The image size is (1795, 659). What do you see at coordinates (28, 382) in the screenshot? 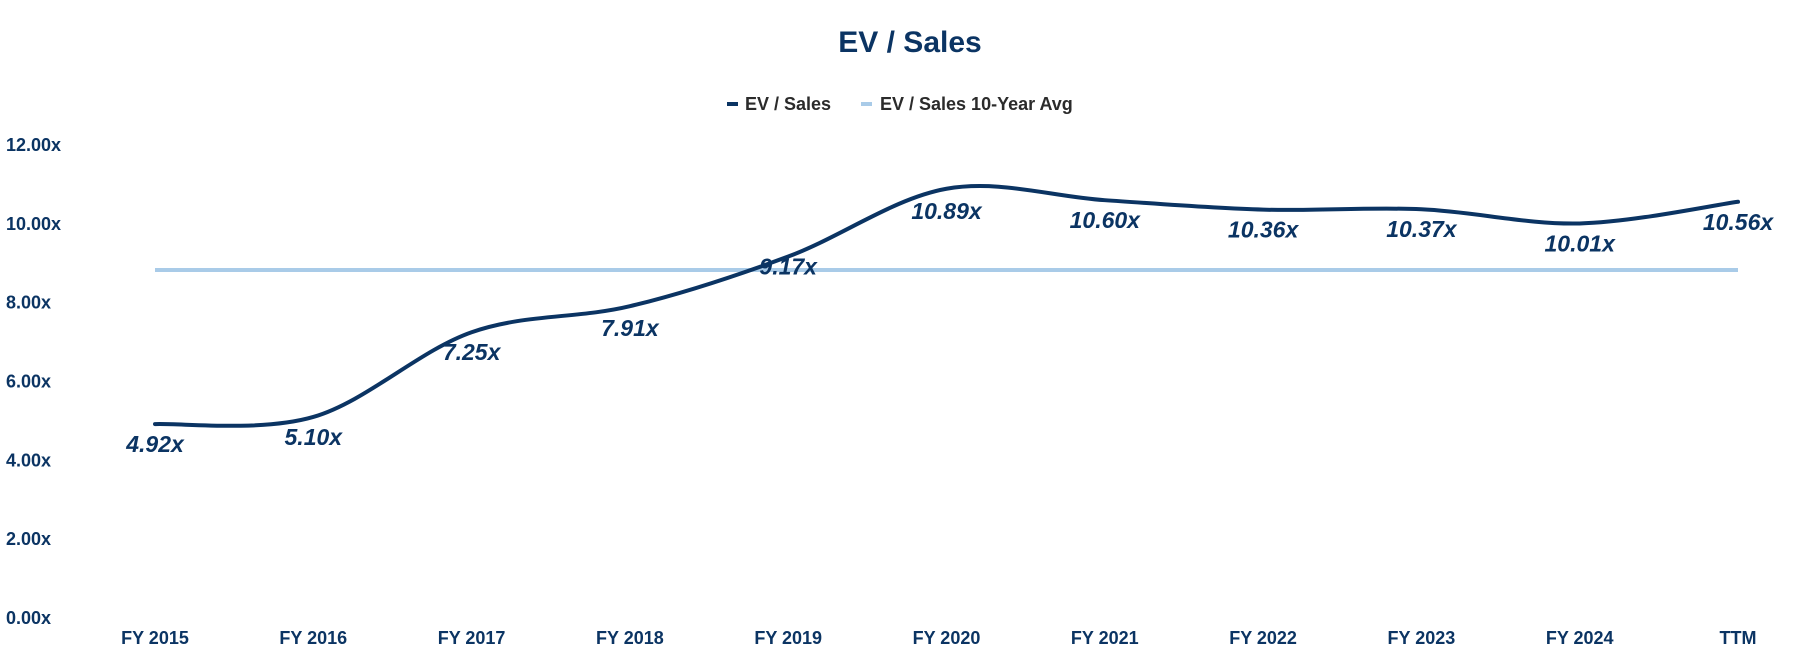
I see `y-tick-label: 6.00x` at bounding box center [28, 382].